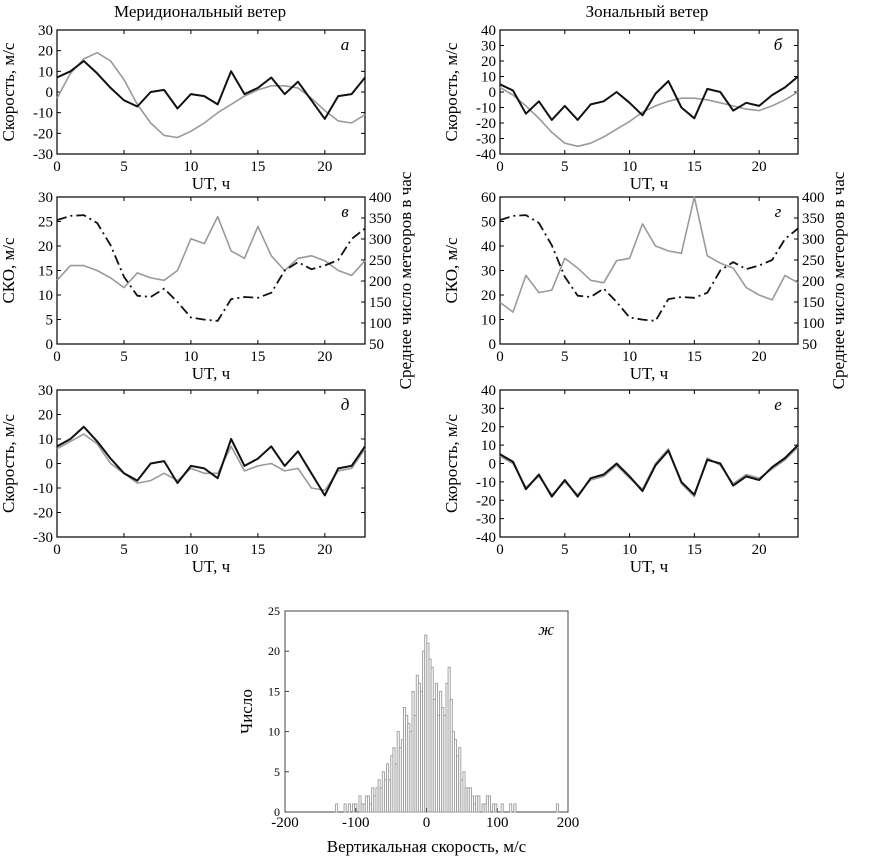  I want to click on y-axis-label: Число, so click(246, 711).